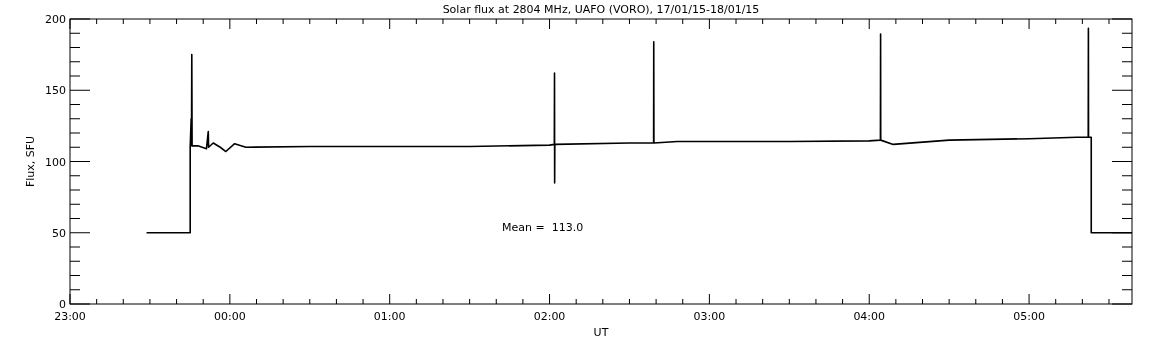 Image resolution: width=1152 pixels, height=345 pixels. I want to click on x-tick-label: 23:00, so click(70, 316).